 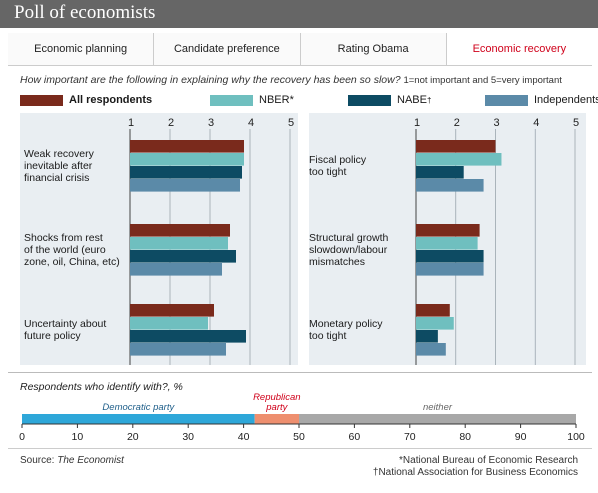 What do you see at coordinates (412, 100) in the screenshot?
I see `legend-label-nabe: NABE` at bounding box center [412, 100].